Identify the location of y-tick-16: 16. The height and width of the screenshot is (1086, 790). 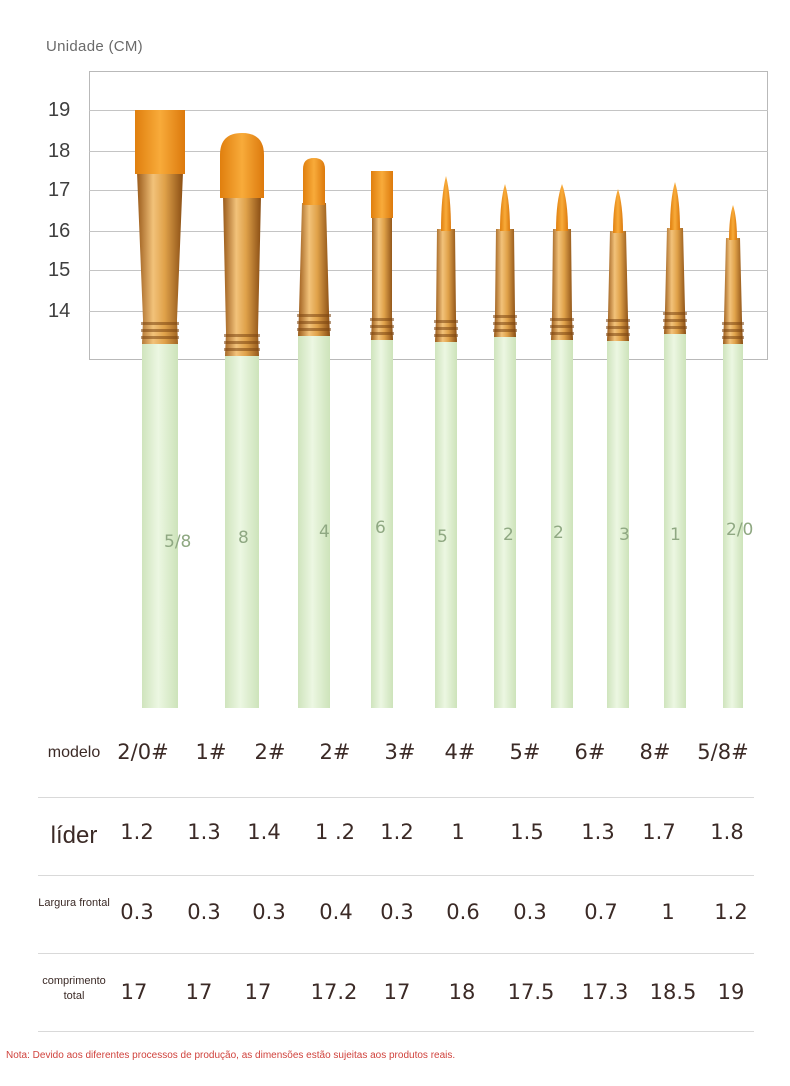
(59, 231).